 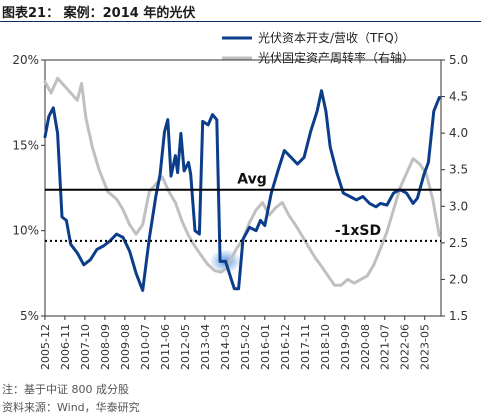 I want to click on reference-lines: Avg -1xSD, so click(x=243, y=207).